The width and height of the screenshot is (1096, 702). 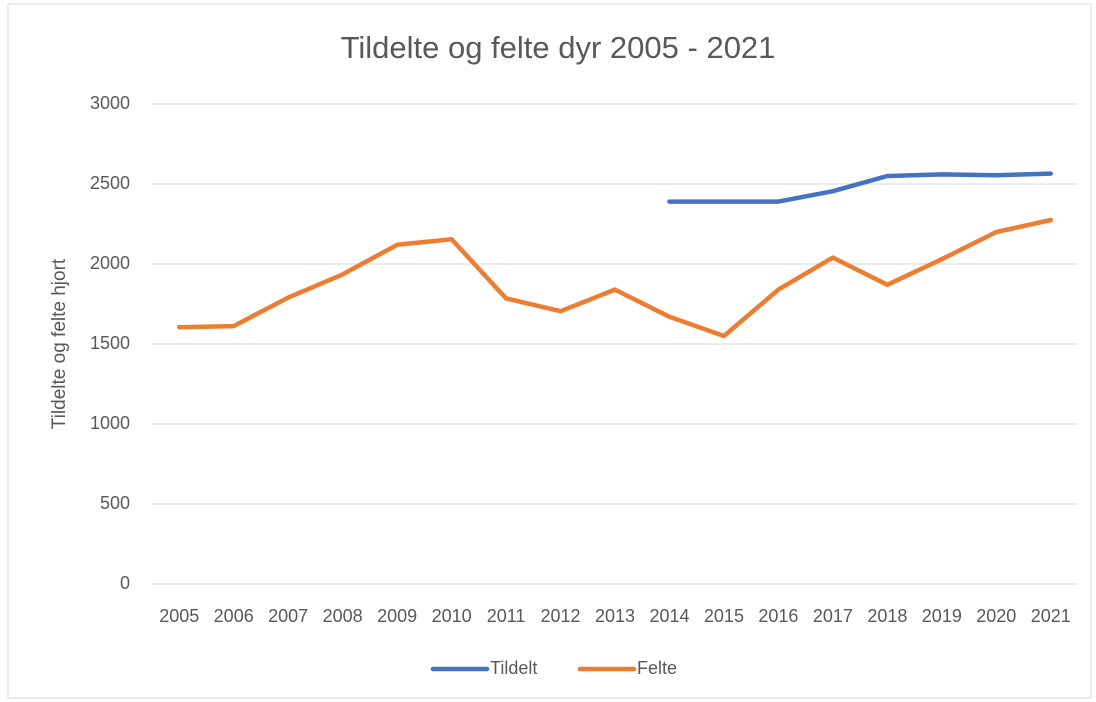 I want to click on x-tick-label: 2013, so click(x=615, y=616).